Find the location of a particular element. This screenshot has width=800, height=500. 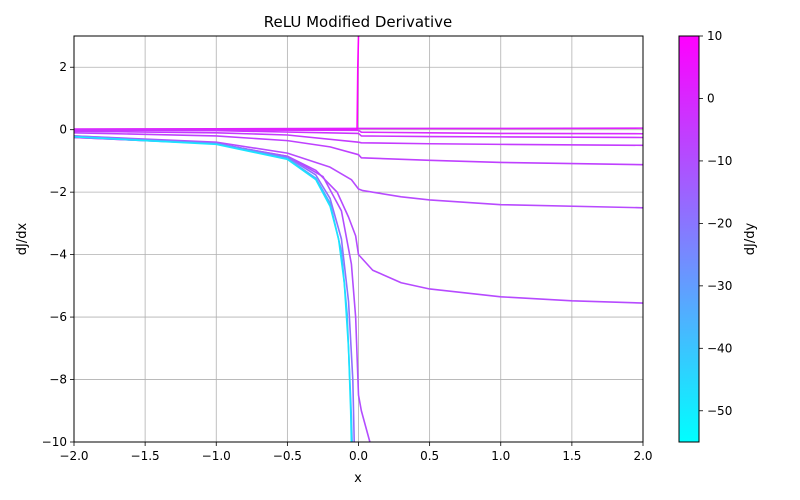

colorbar-ticks: 10 0 −10 −20 −30 −40 −50 is located at coordinates (715, 223).